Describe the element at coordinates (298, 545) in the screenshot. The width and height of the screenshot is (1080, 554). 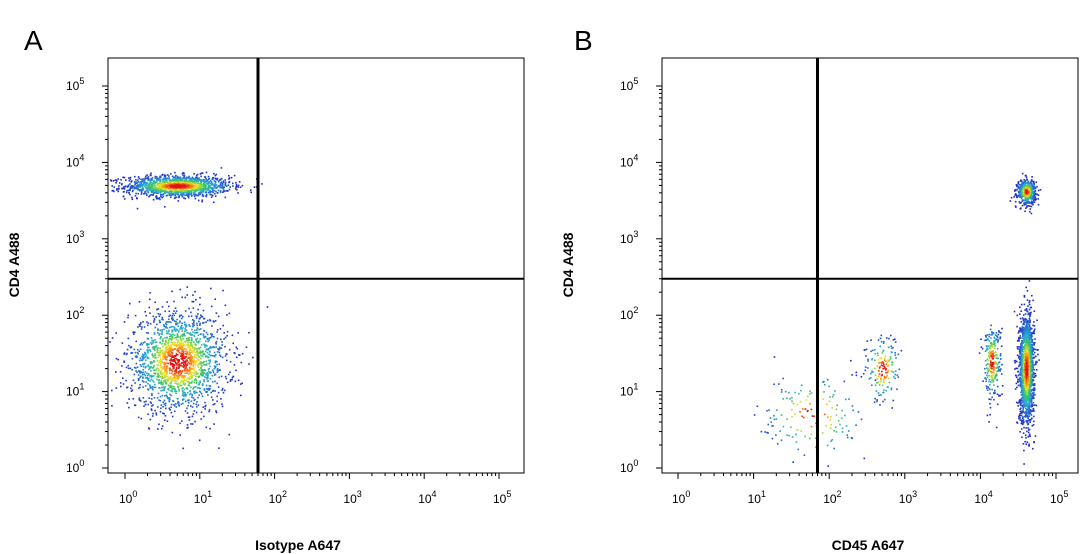
I see `x-axis-title: Isotype A647` at that location.